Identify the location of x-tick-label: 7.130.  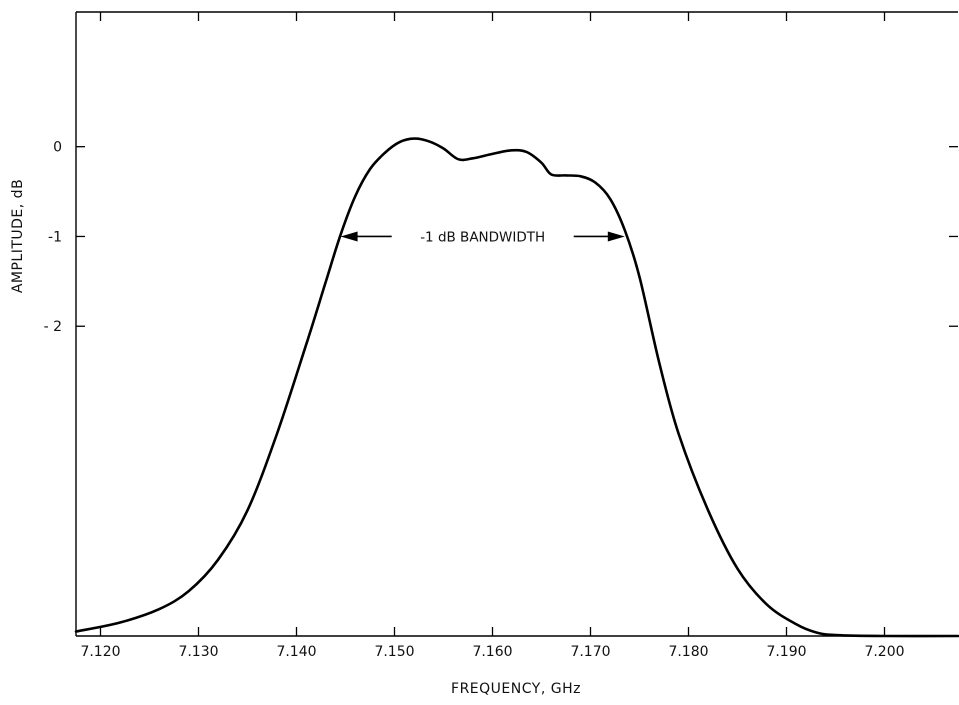
(198, 652).